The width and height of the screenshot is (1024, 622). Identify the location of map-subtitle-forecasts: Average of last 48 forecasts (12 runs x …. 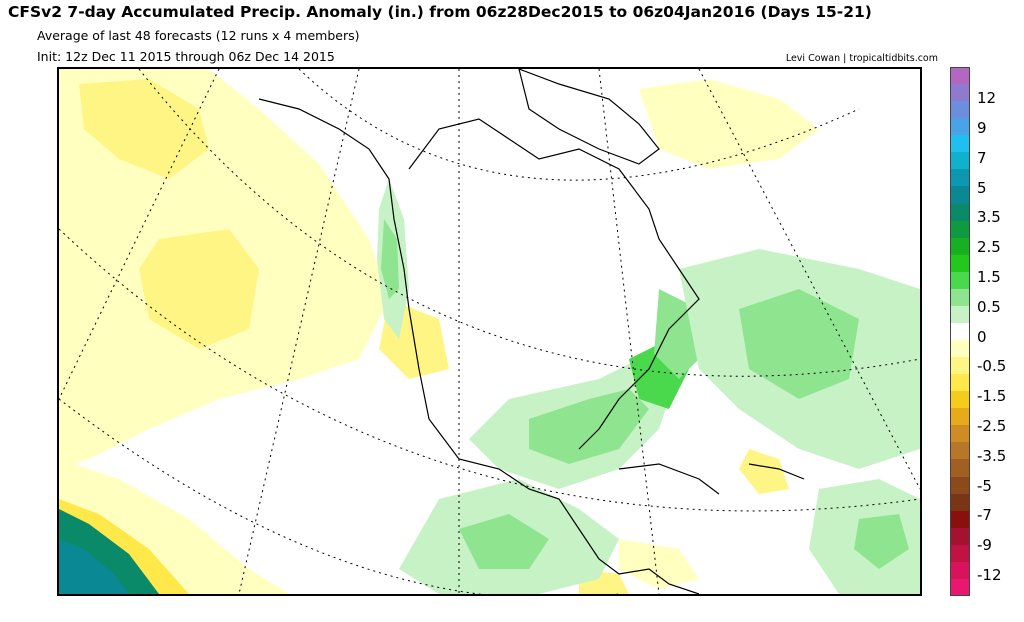
(198, 35).